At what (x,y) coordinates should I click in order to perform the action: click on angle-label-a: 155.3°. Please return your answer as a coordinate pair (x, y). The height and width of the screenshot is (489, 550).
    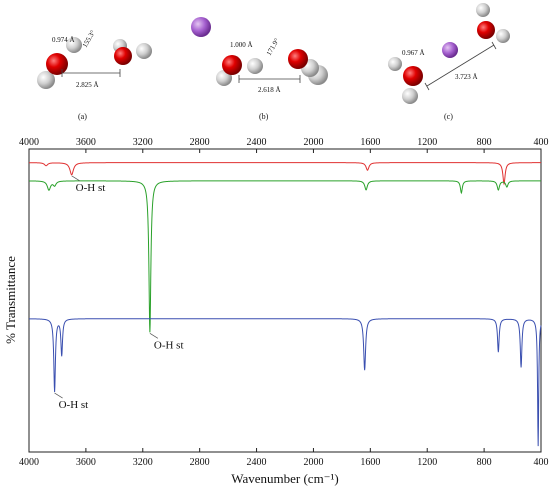
    Looking at the image, I should click on (89, 39).